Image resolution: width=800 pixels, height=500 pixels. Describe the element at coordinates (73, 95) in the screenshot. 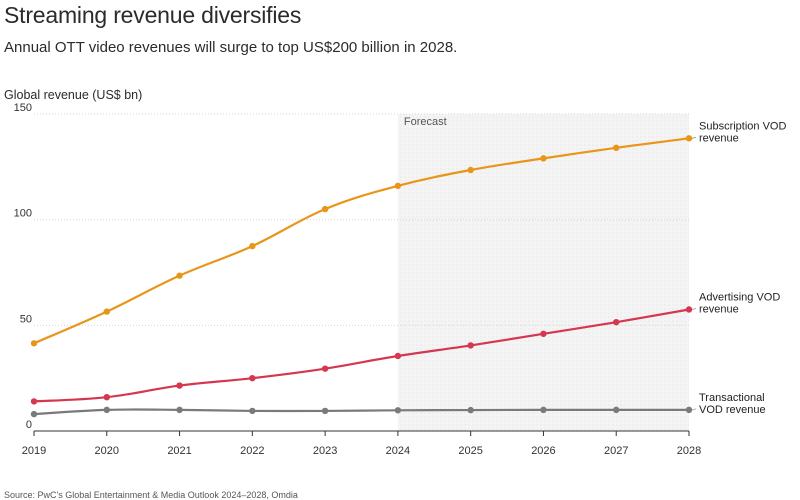

I see `y-axis-label: Global revenue (US$ bn)` at that location.